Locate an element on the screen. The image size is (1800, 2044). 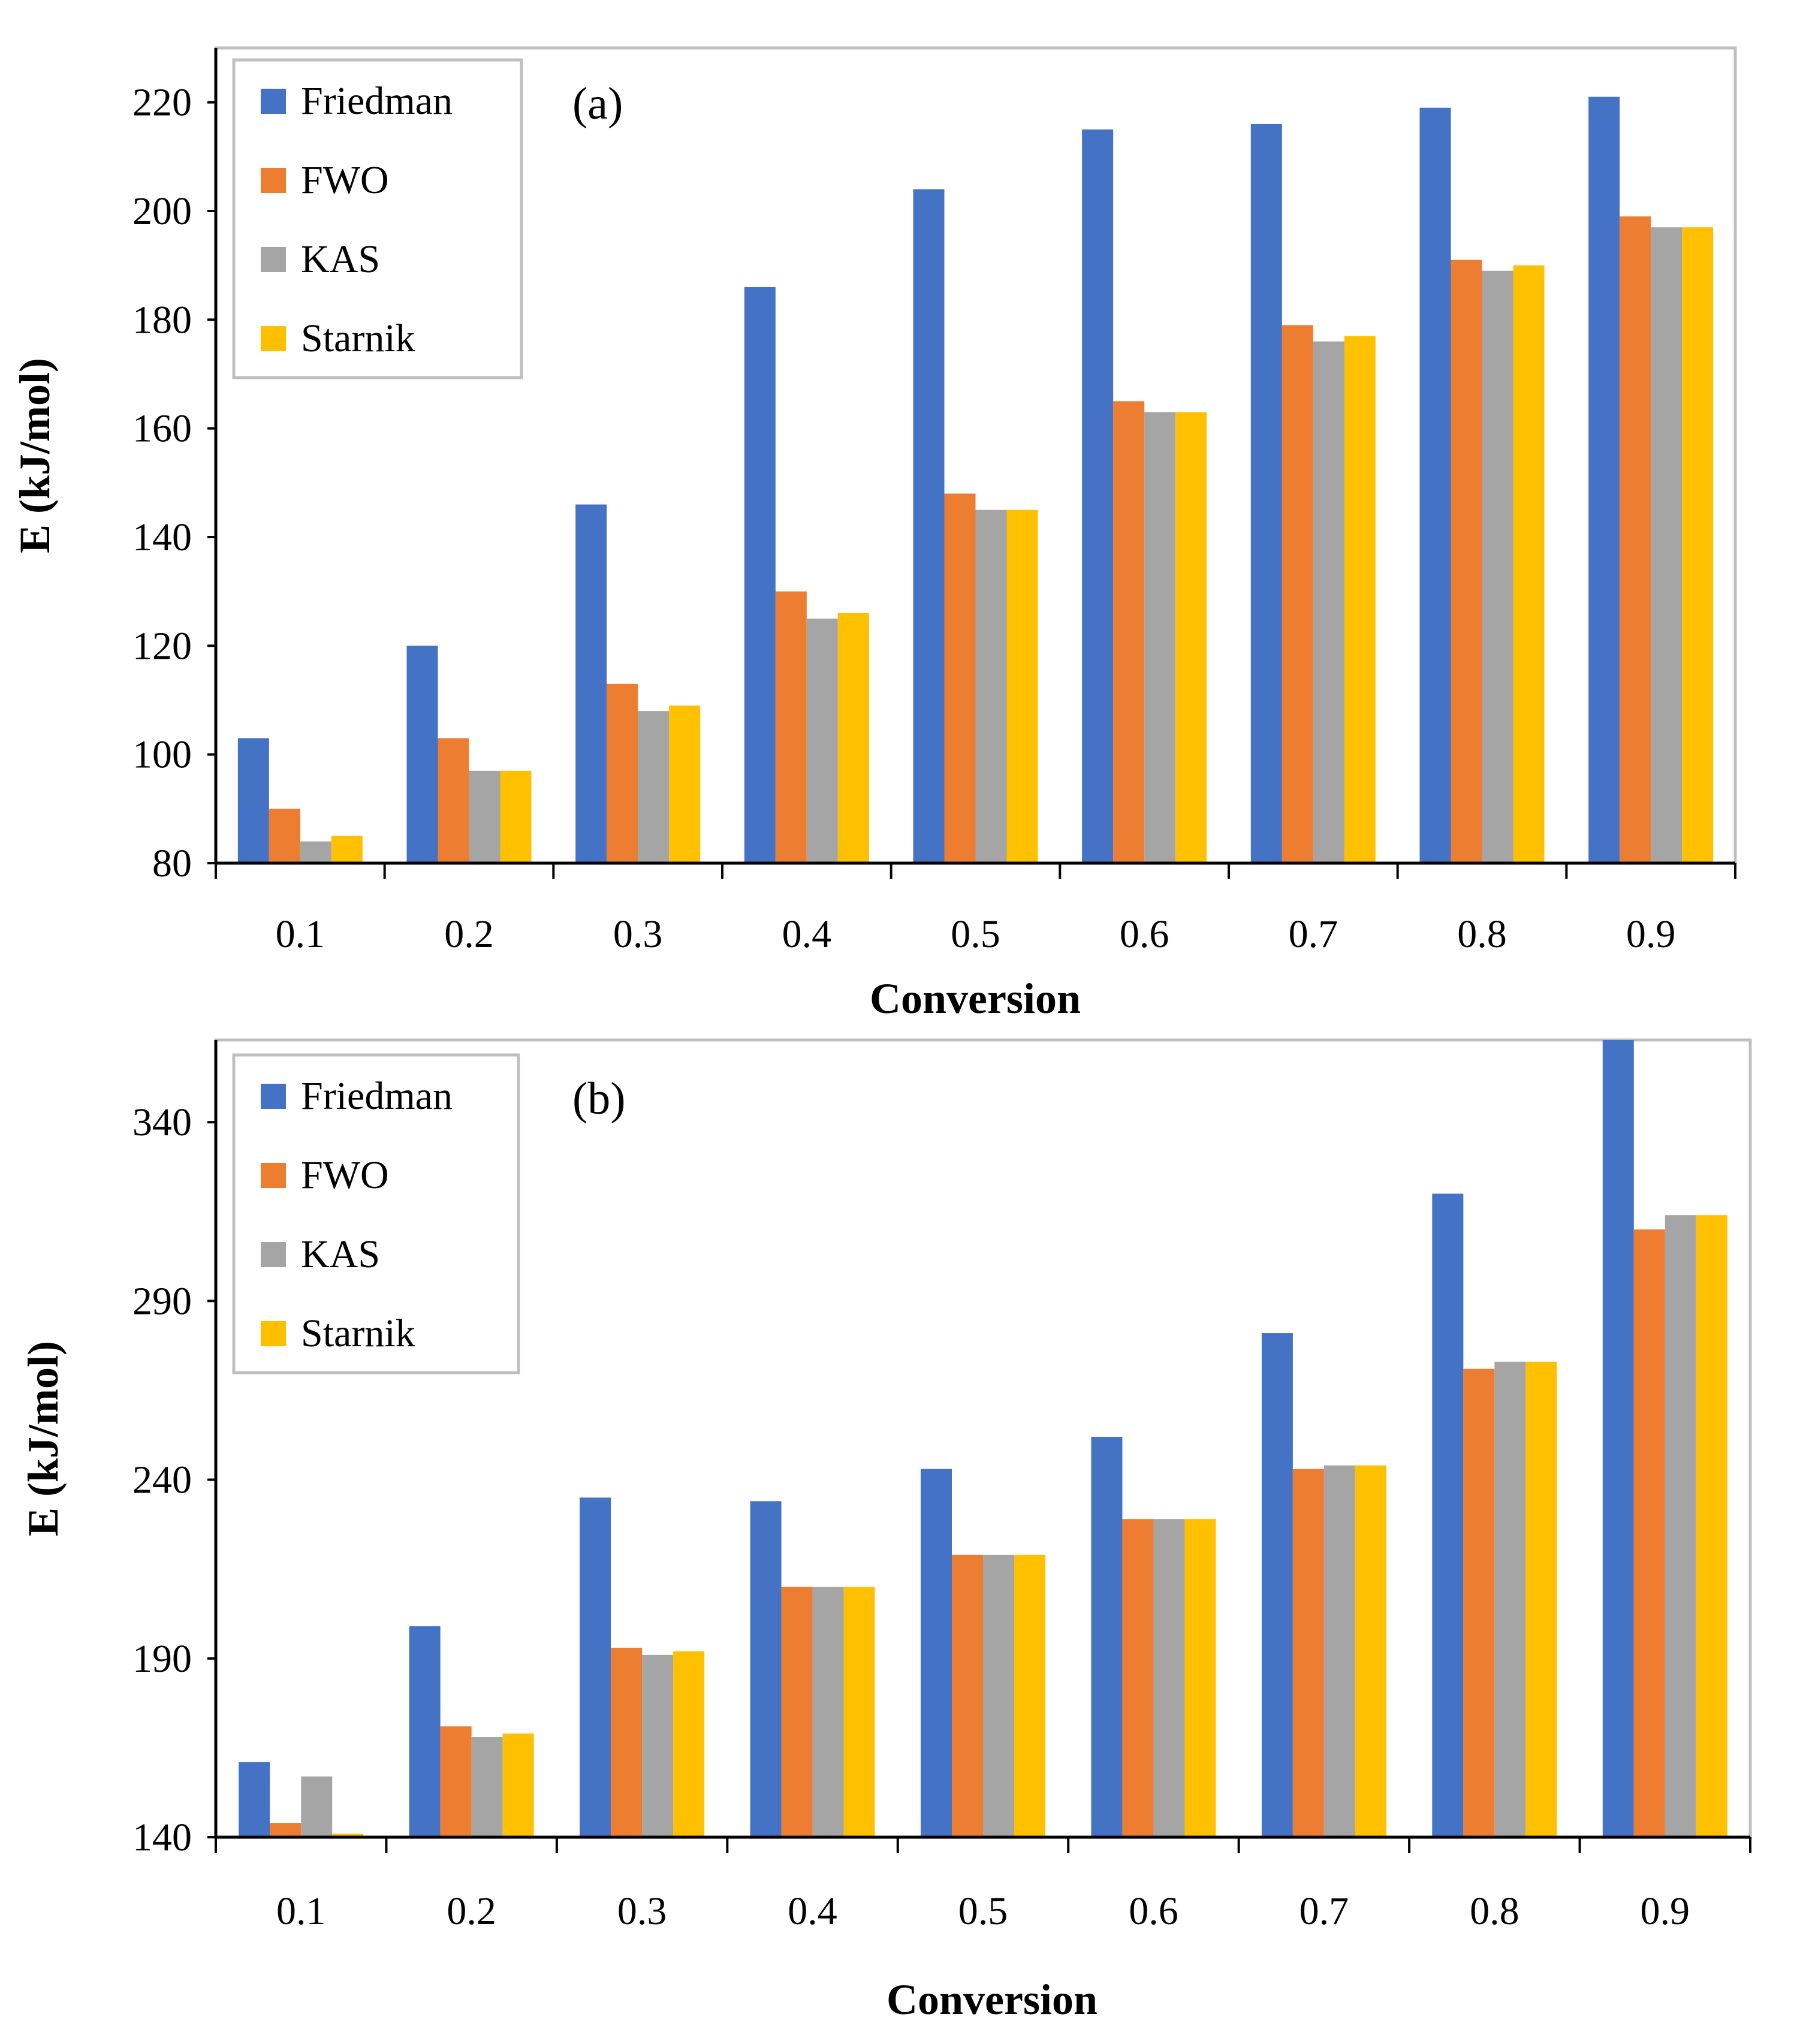
x-tick-label: 0.1 is located at coordinates (301, 1911).